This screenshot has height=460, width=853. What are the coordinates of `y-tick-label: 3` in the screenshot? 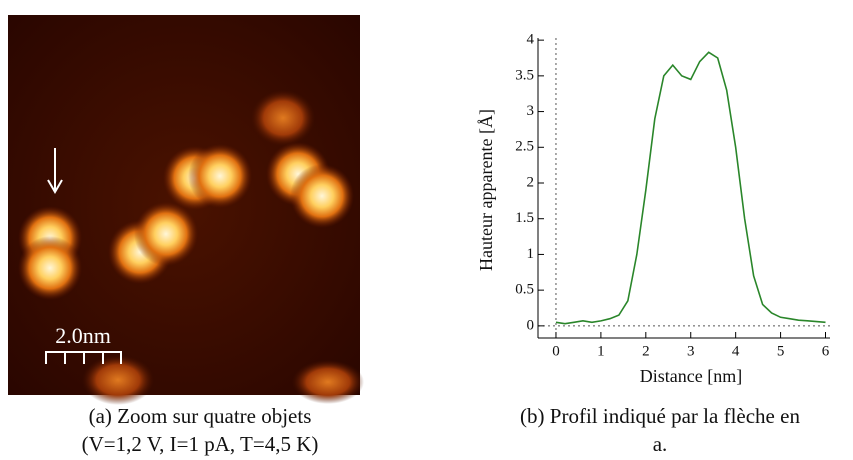 It's located at (531, 111).